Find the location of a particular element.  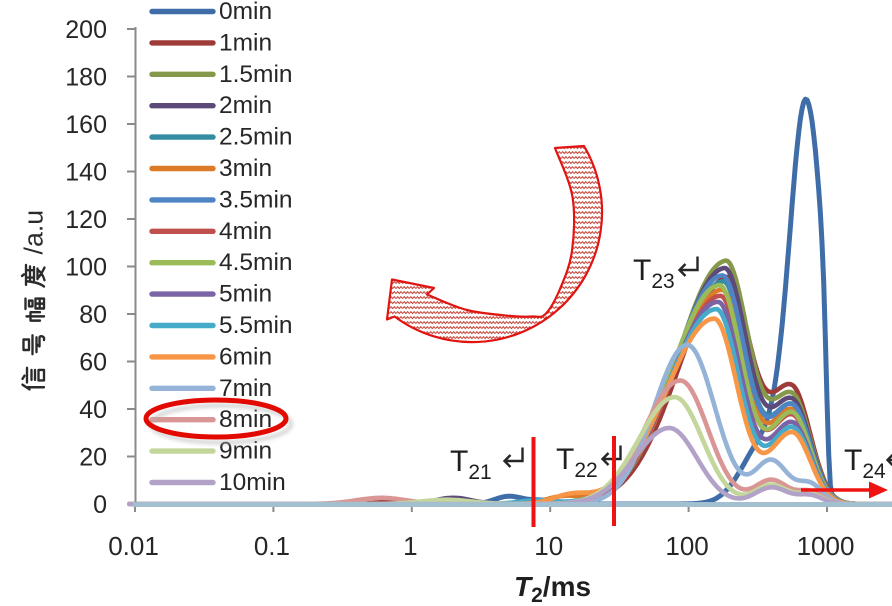

svg-text: 40 is located at coordinates (93, 410).